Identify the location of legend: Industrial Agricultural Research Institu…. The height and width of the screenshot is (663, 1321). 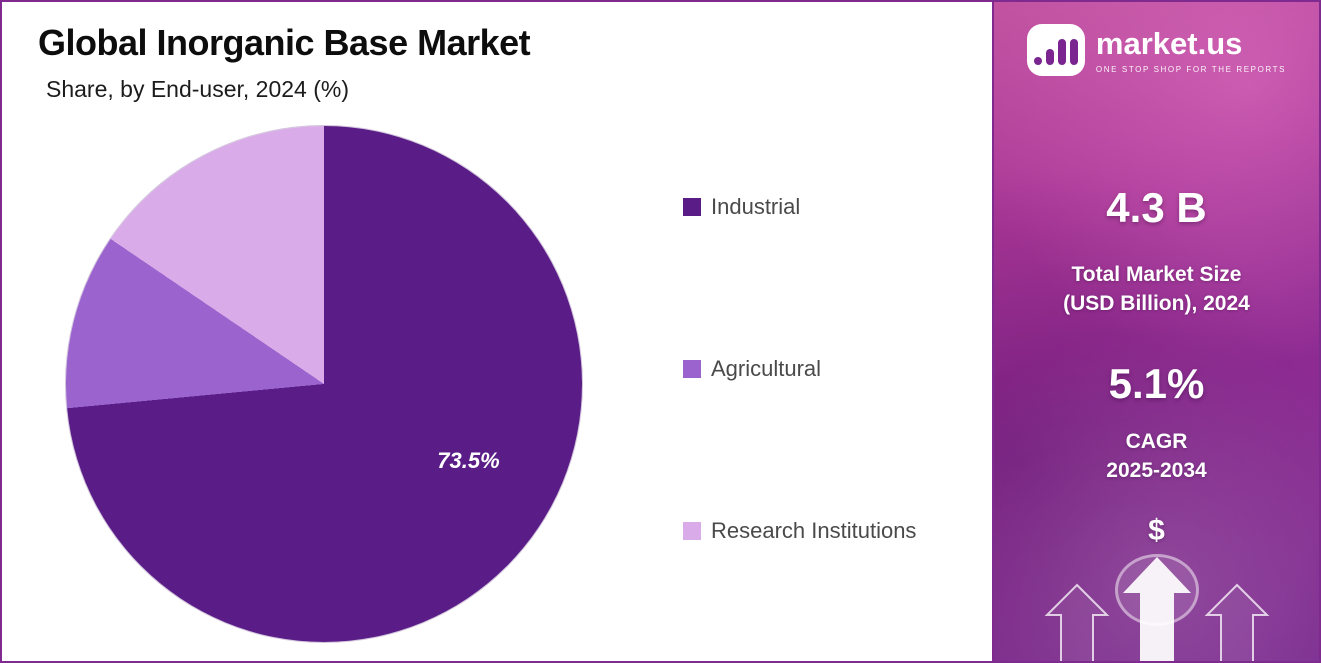
(799, 369).